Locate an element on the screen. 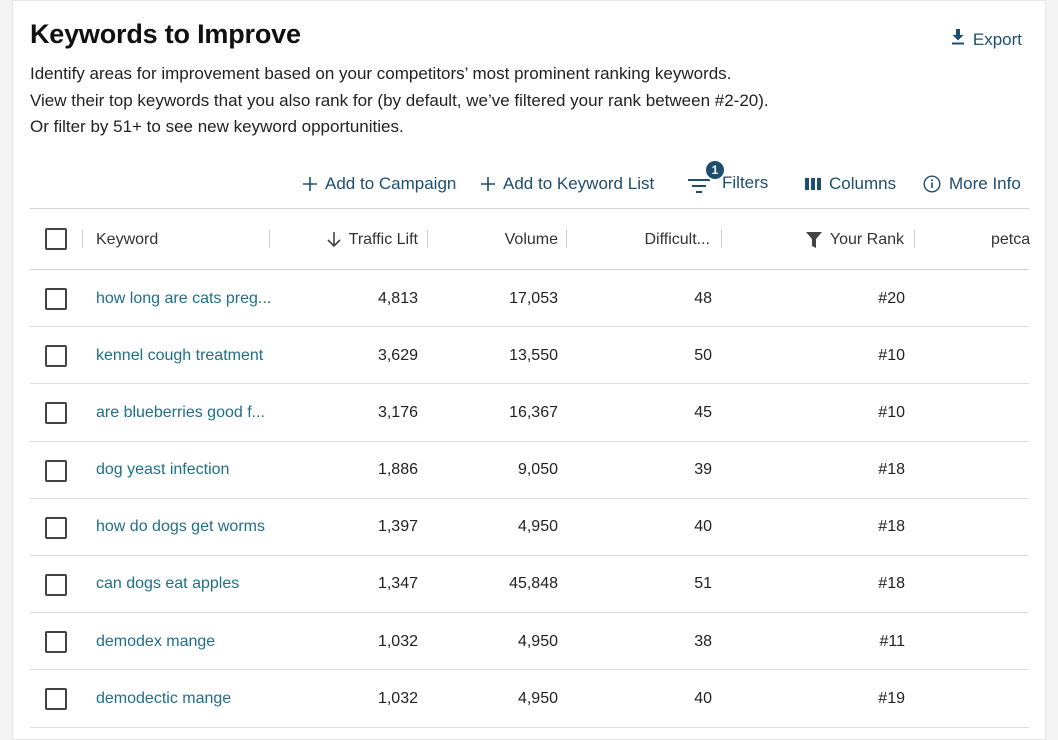 This screenshot has height=740, width=1058. traffic-lift-cell: 4,813 is located at coordinates (397, 298).